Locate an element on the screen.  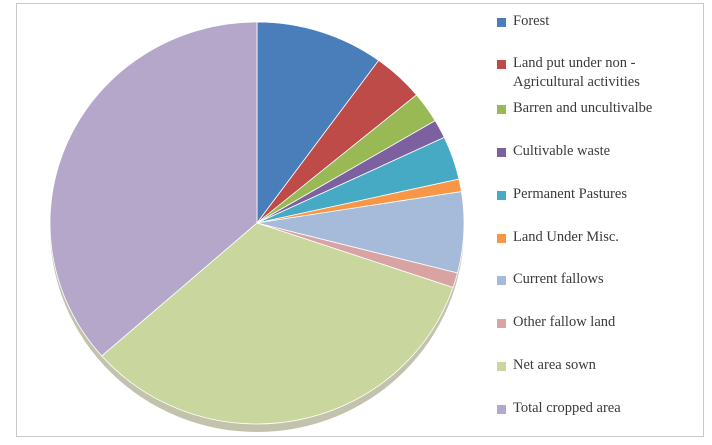
legend-label: Land Under Misc. is located at coordinates (566, 237).